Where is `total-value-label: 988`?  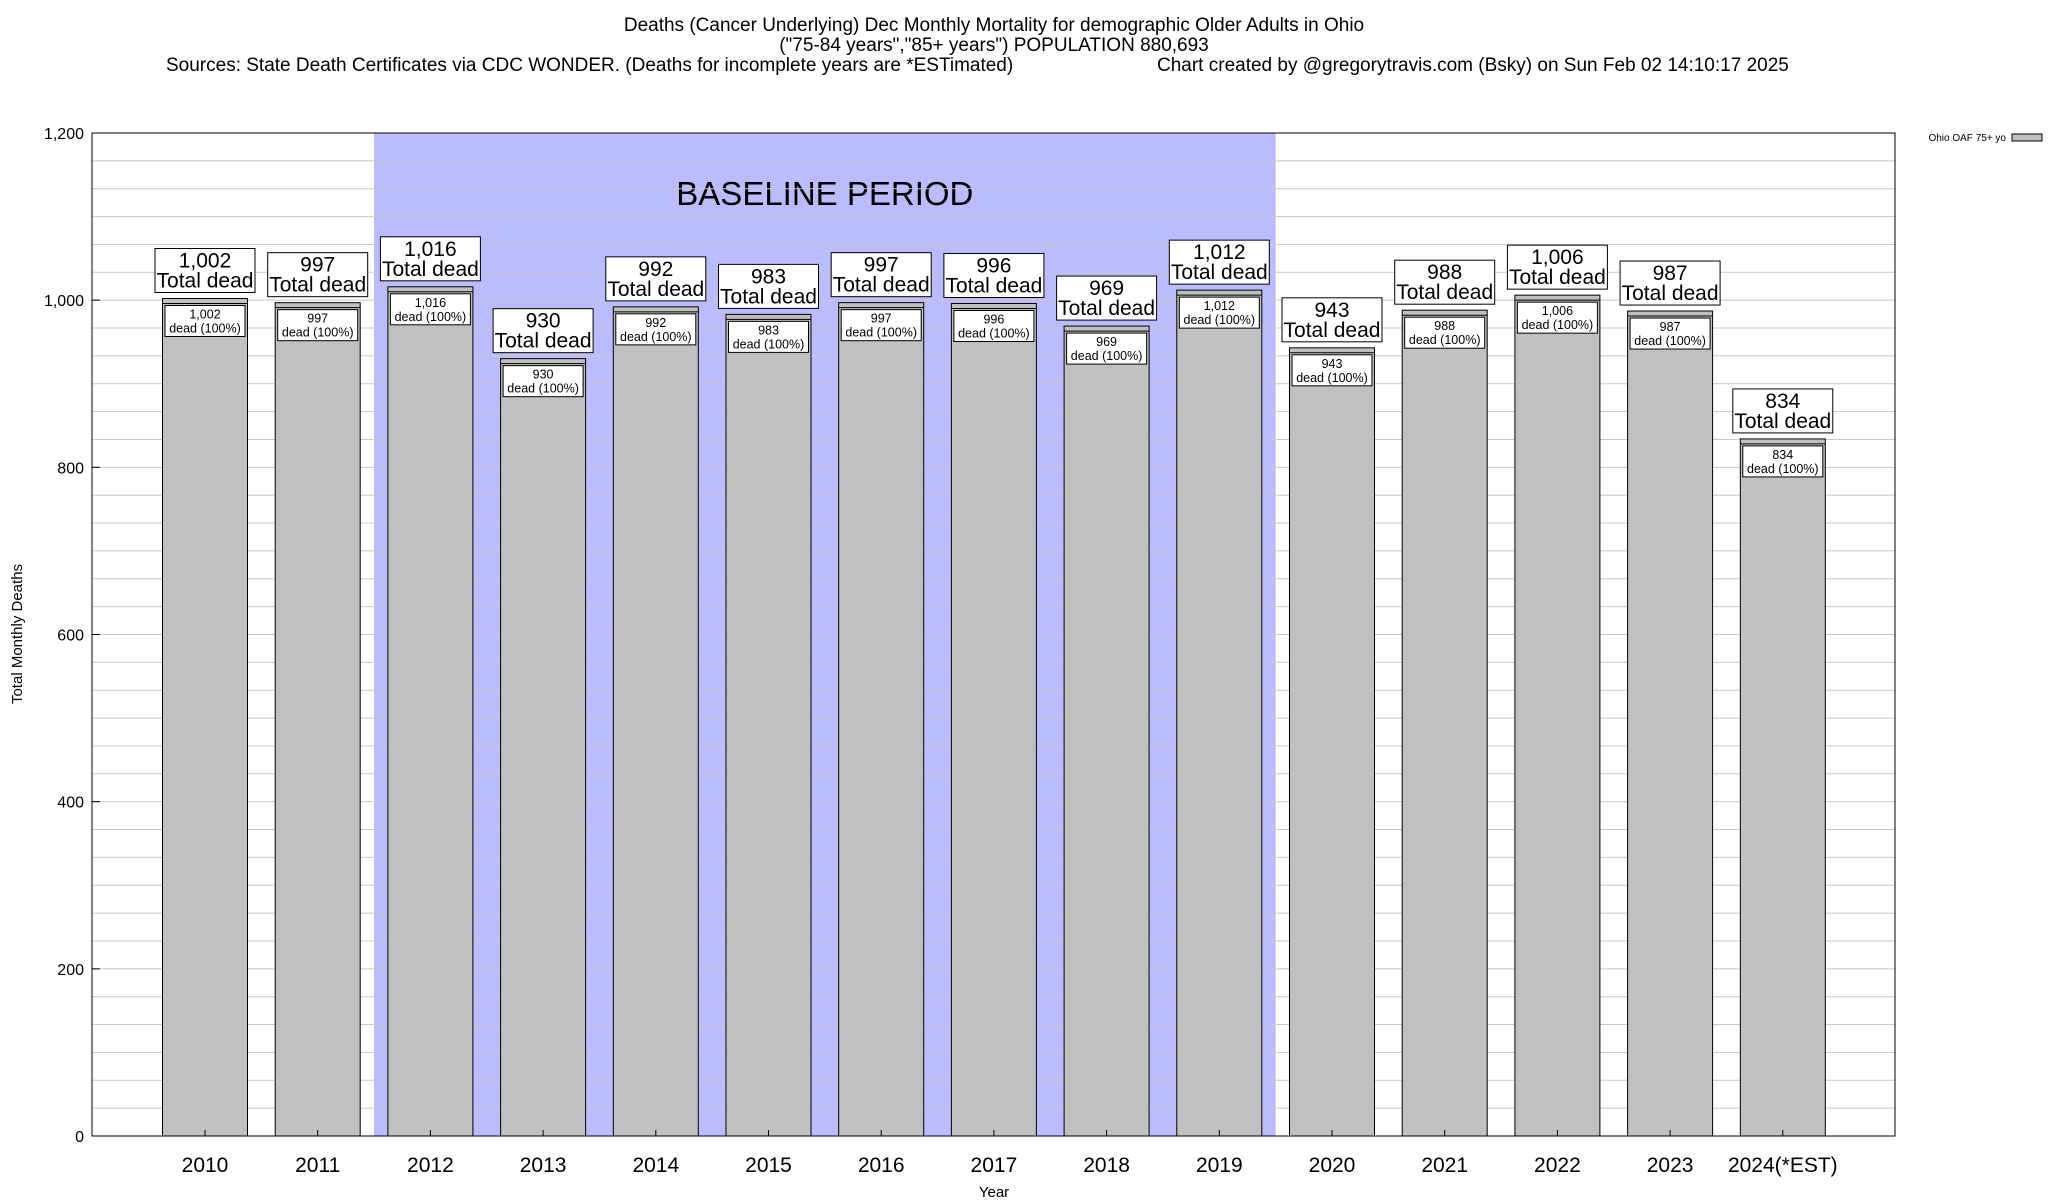
total-value-label: 988 is located at coordinates (1444, 272).